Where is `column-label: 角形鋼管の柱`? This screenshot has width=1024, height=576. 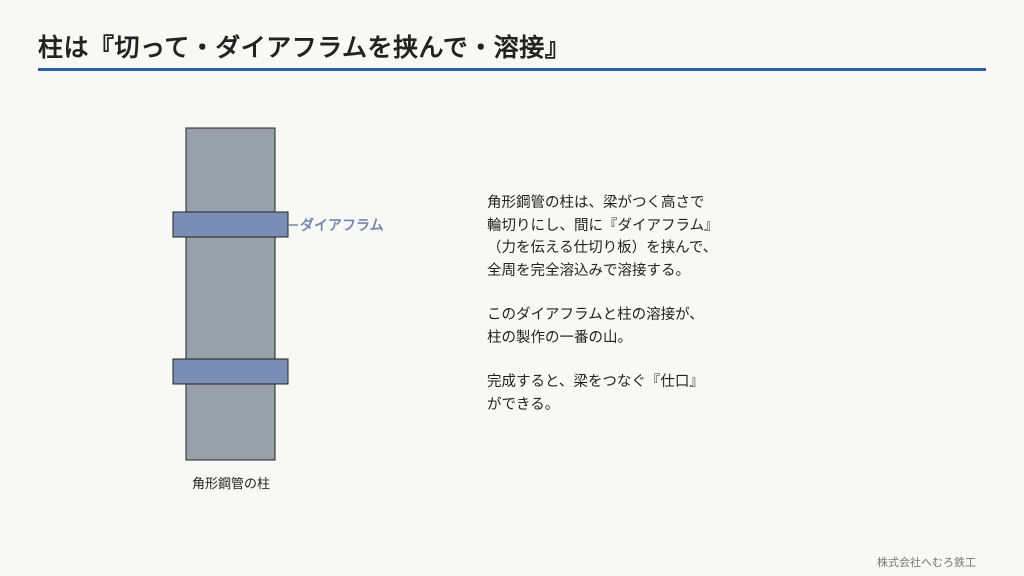
column-label: 角形鋼管の柱 is located at coordinates (231, 484).